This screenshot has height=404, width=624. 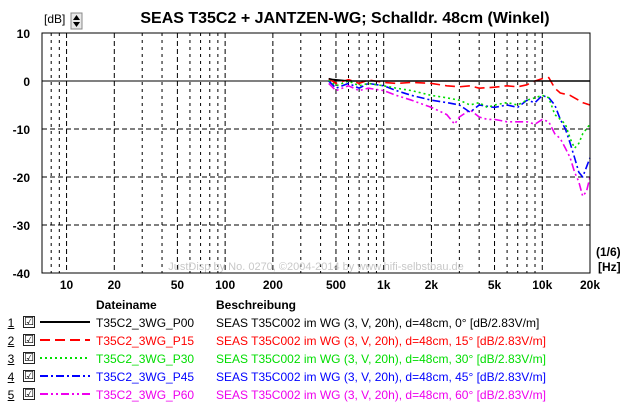 I want to click on y-tick-label: 0, so click(x=26, y=82).